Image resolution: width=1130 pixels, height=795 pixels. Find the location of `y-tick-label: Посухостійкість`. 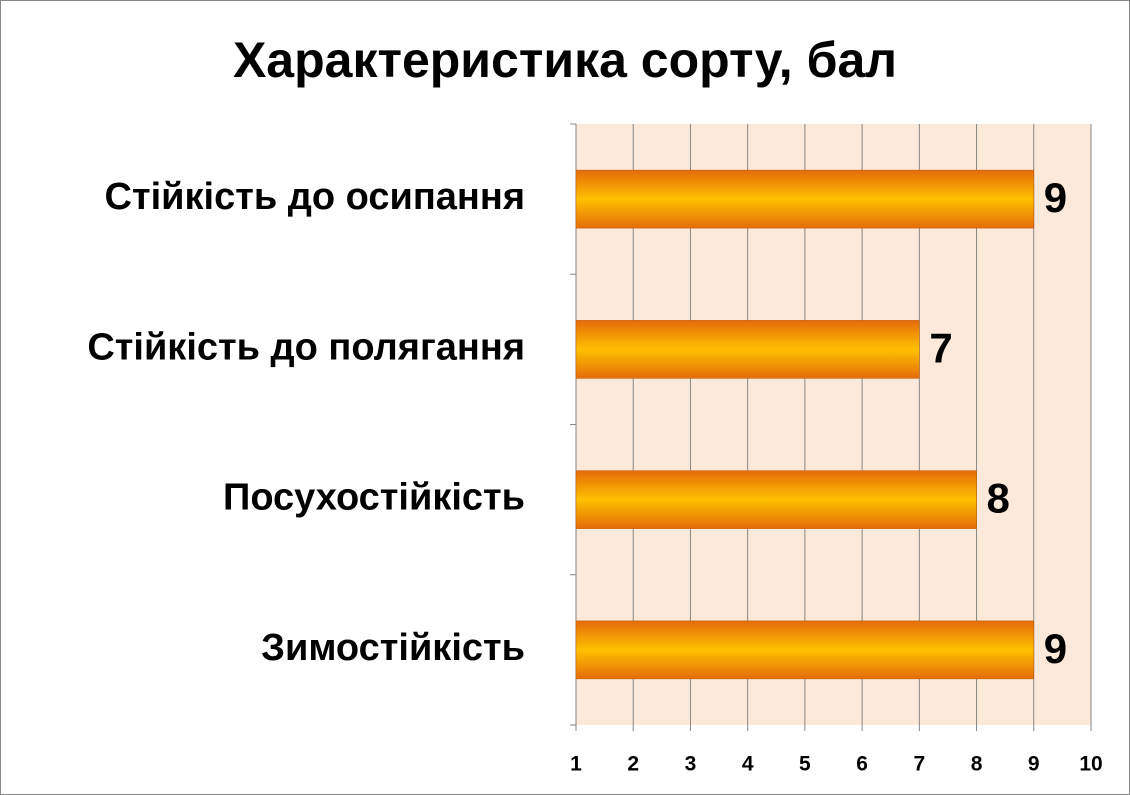

y-tick-label: Посухостійкість is located at coordinates (374, 498).